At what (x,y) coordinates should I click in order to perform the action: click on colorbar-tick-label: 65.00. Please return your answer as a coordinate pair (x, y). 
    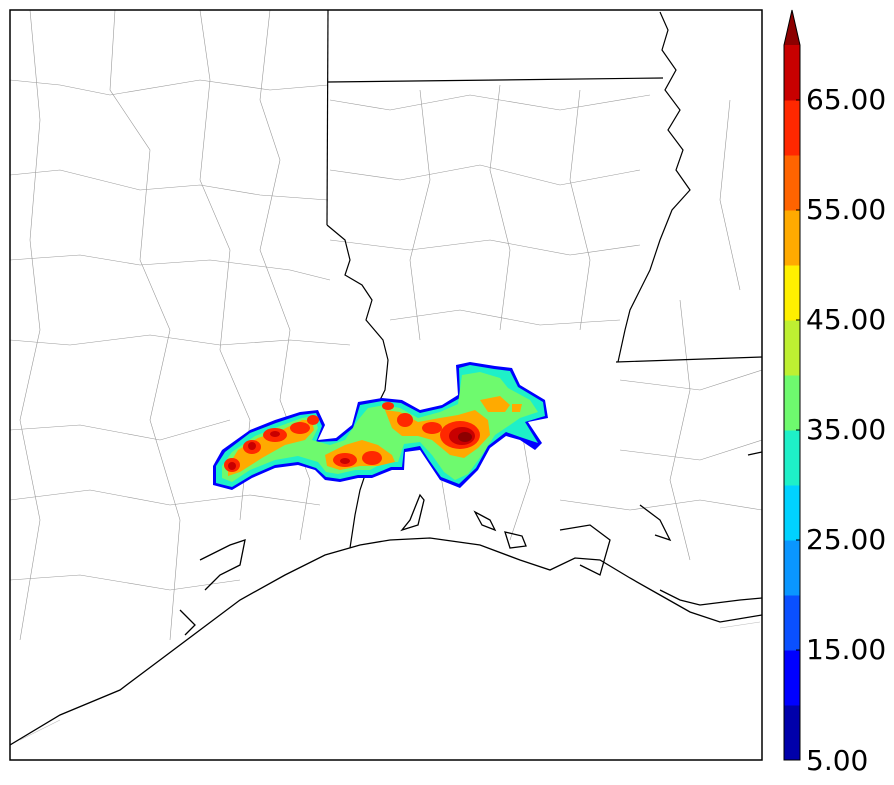
    Looking at the image, I should click on (846, 99).